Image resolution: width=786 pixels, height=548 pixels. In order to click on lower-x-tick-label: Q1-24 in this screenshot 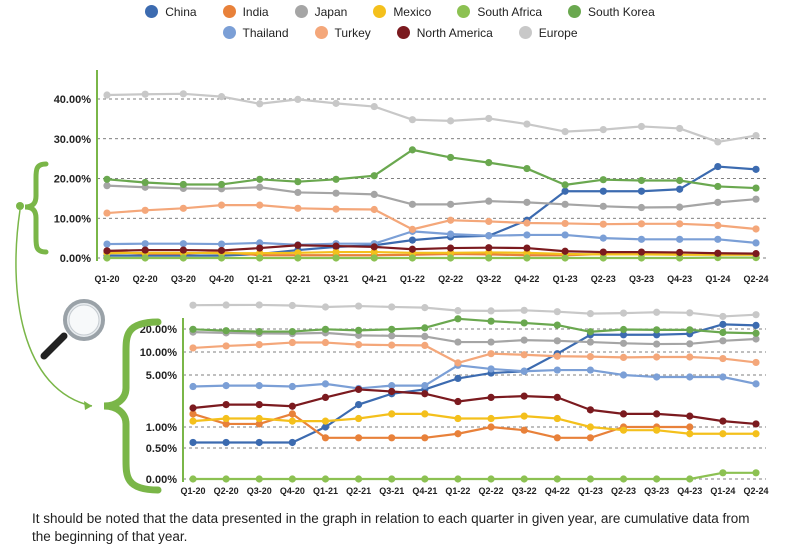, I will do `click(722, 491)`.